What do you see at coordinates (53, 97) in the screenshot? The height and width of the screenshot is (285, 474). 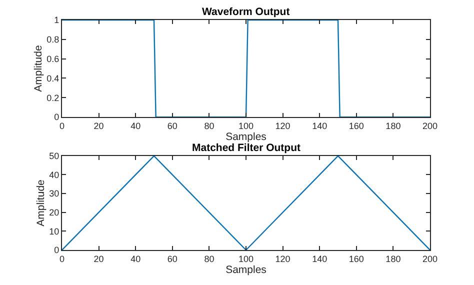 I see `y-tick-label: 0.2` at bounding box center [53, 97].